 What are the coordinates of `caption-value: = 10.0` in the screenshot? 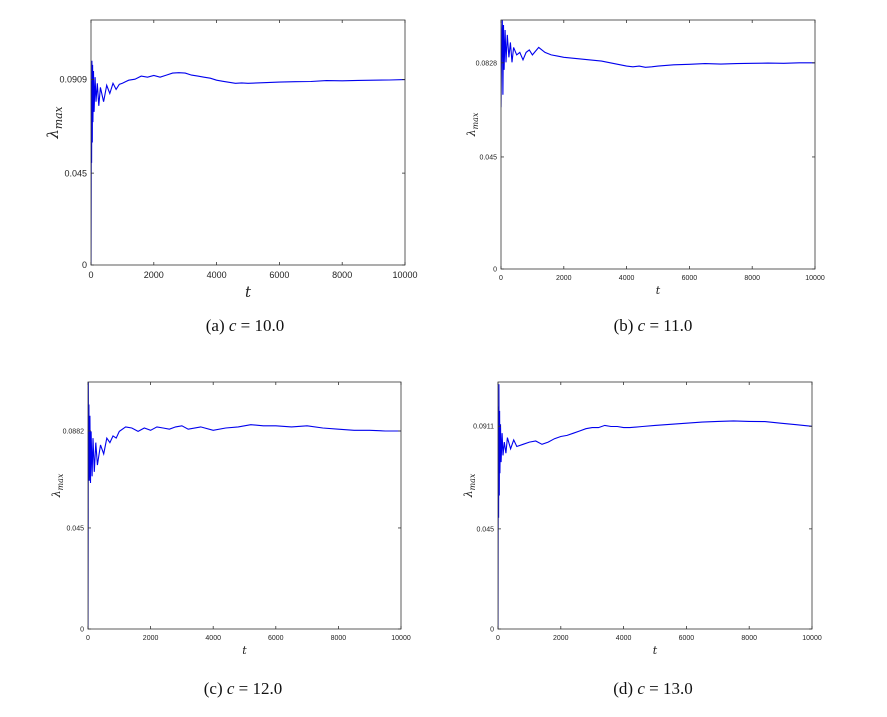 It's located at (260, 325).